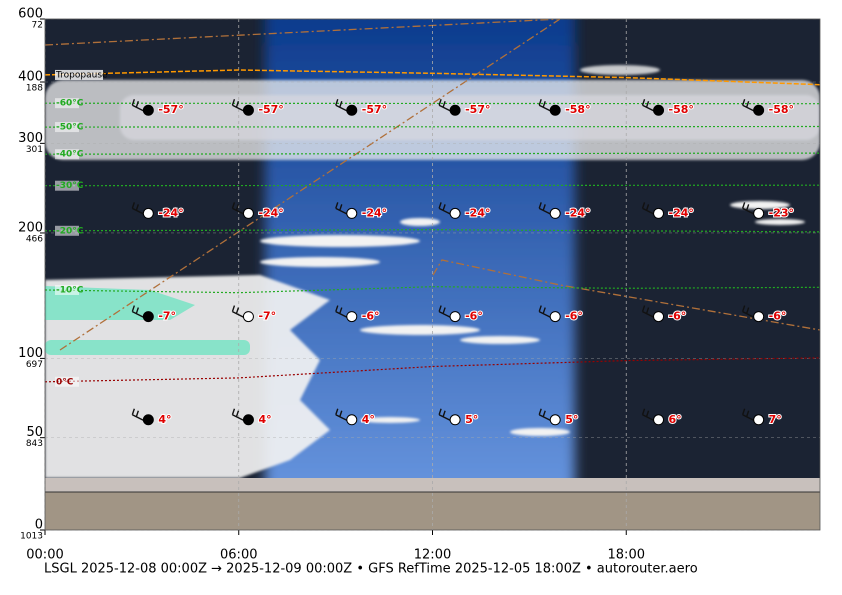 The image size is (842, 595). I want to click on x-tick-label: 12:00, so click(432, 555).